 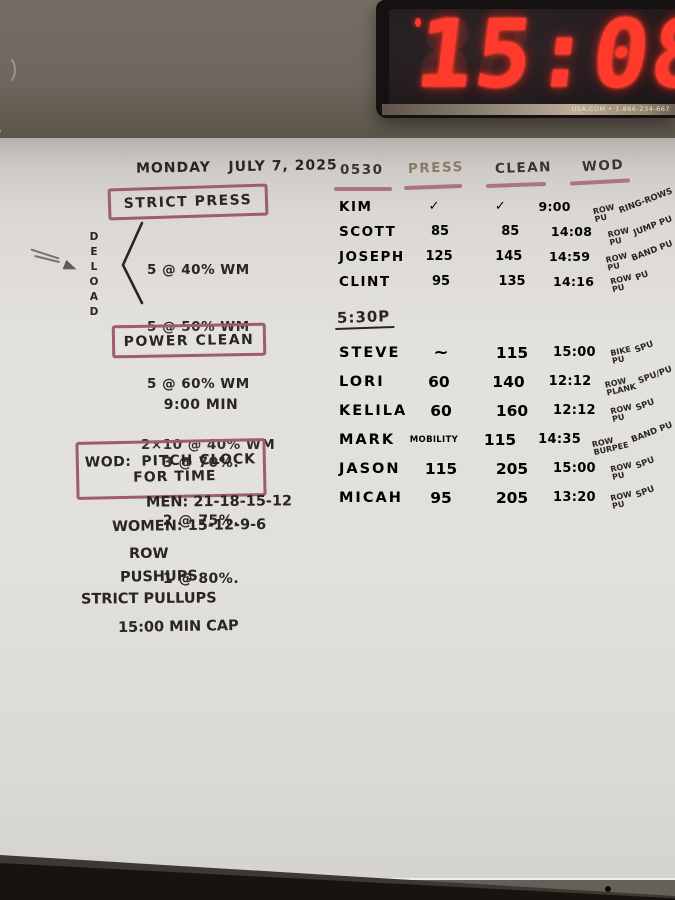 I want to click on power-clean-title: POWER CLEAN, so click(x=189, y=340).